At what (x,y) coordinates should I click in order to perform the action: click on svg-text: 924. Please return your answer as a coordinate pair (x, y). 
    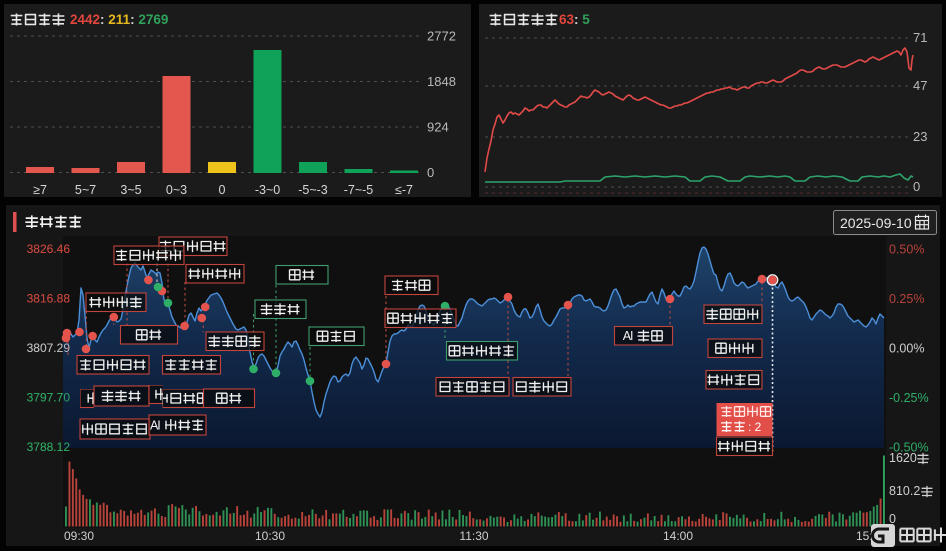
    Looking at the image, I should click on (438, 127).